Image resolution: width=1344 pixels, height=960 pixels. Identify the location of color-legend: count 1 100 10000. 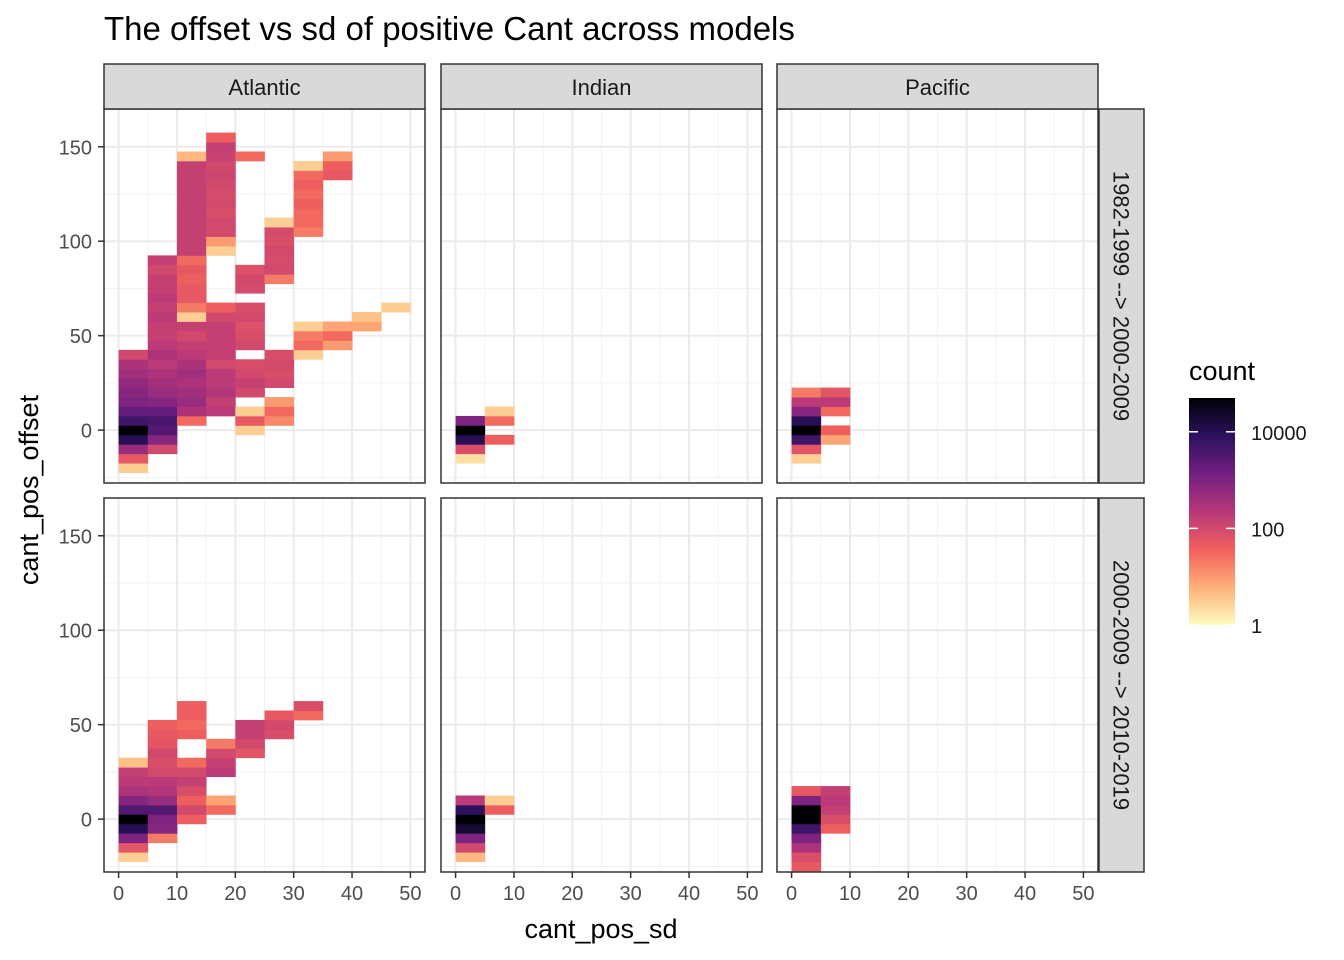
(1248, 497).